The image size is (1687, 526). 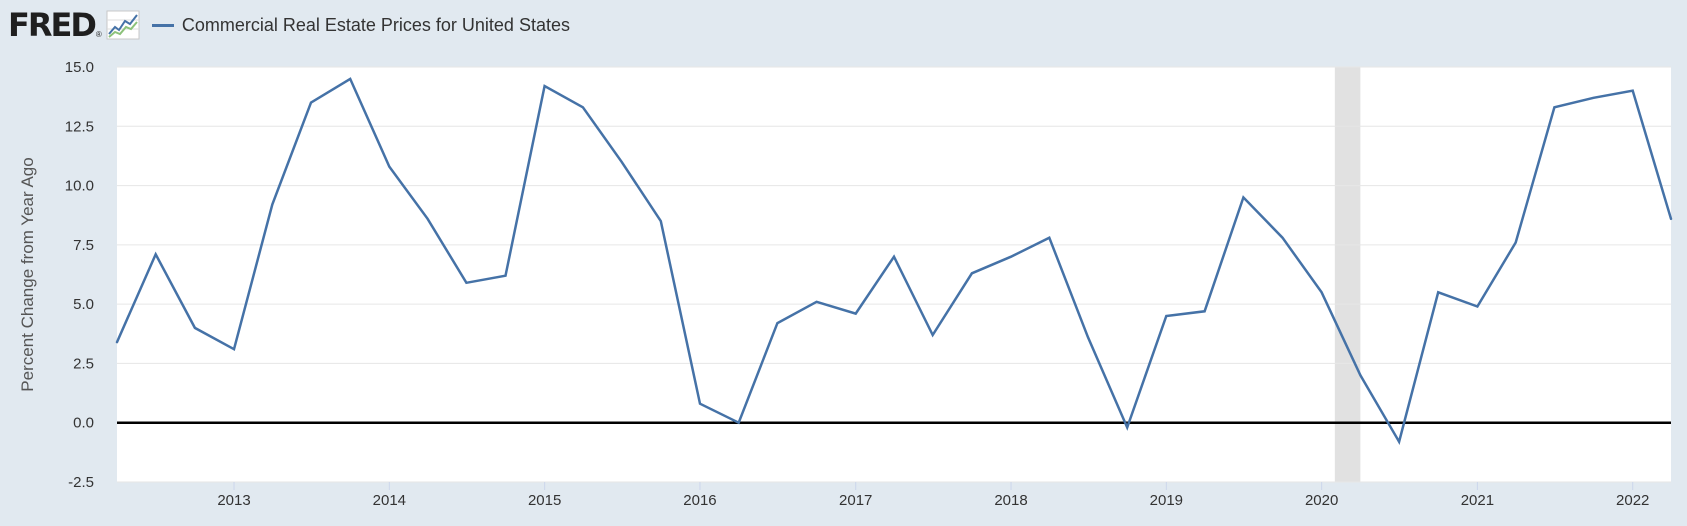 I want to click on y-tick-label: 12.5, so click(x=79, y=126).